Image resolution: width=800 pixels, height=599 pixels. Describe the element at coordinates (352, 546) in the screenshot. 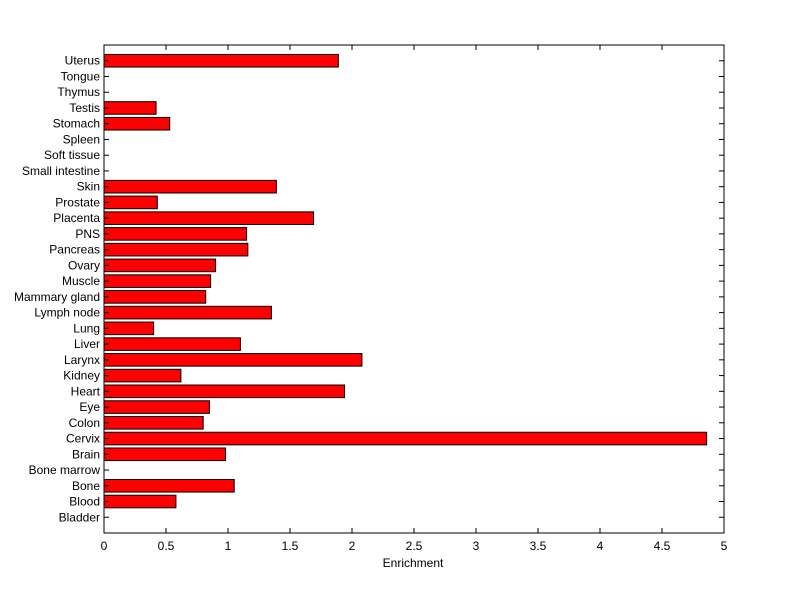

I see `x-tick-label-2: 2` at that location.